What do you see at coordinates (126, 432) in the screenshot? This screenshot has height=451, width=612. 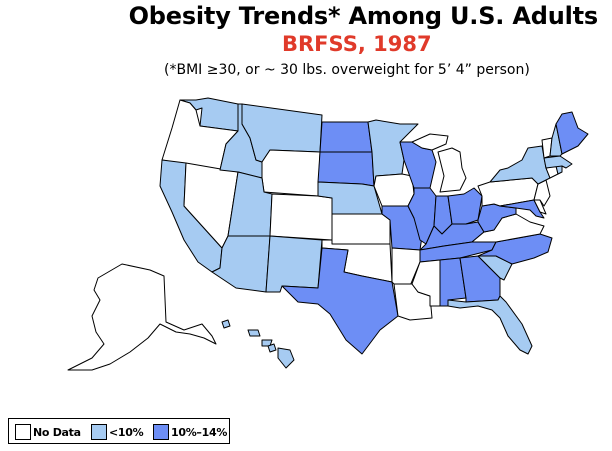 I see `legend-label-lt10: <10%` at bounding box center [126, 432].